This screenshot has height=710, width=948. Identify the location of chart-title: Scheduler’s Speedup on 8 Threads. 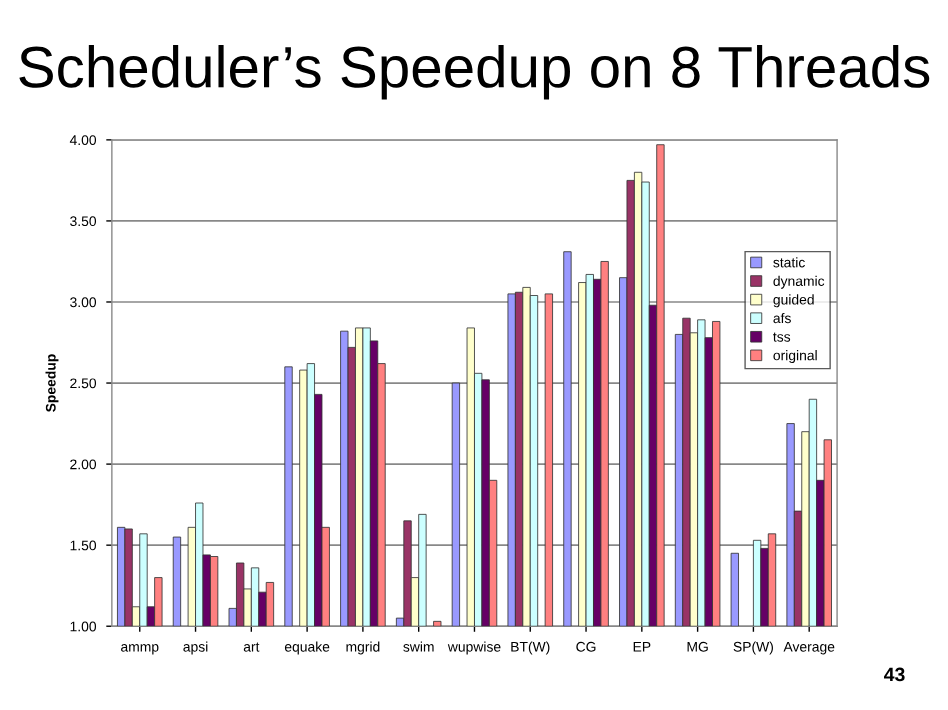
(474, 72).